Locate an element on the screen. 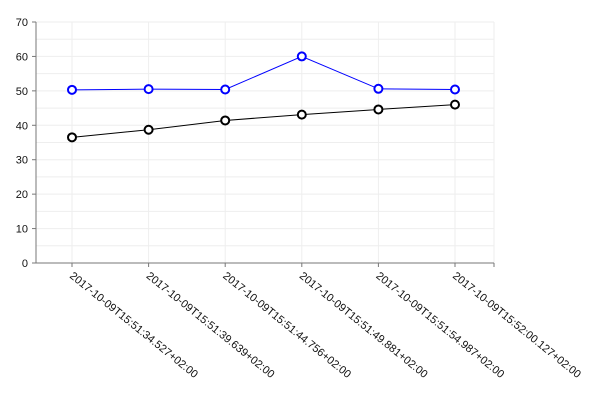 This screenshot has height=410, width=609. x-tick-label: 2017-10-09T15:51:34.527+02:00 is located at coordinates (133, 325).